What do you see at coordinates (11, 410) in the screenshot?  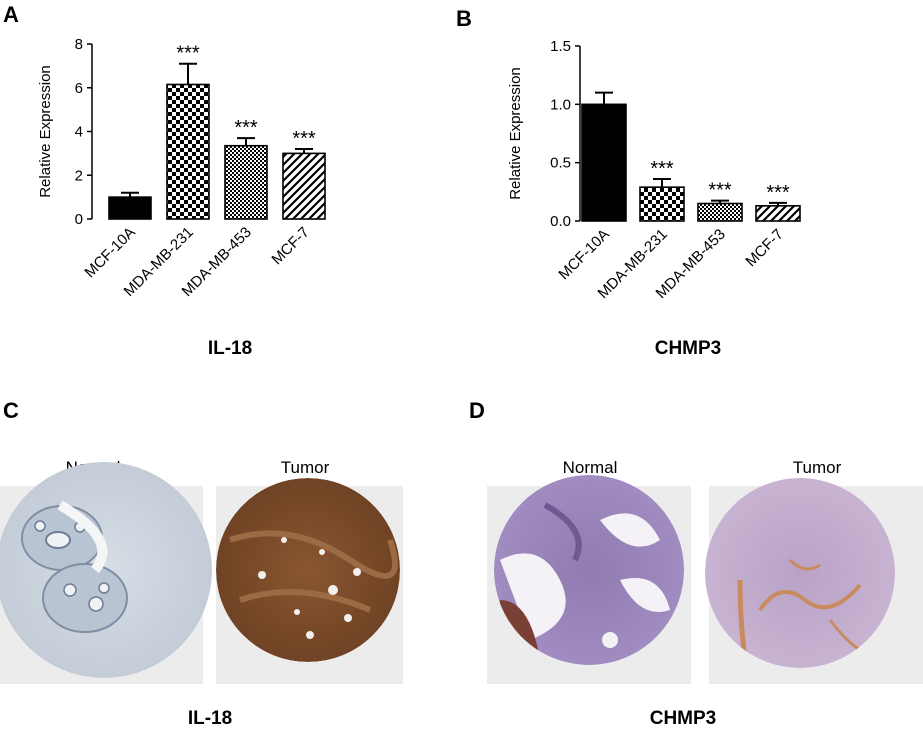 I see `panel-letter-c: C` at bounding box center [11, 410].